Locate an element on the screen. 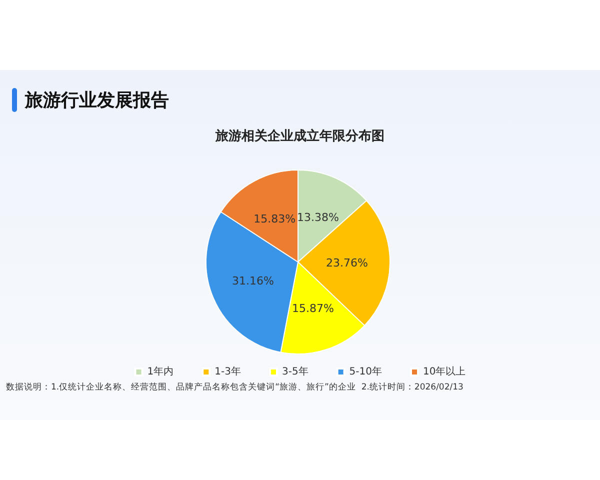 The width and height of the screenshot is (600, 480). legend-label: 1-3年 is located at coordinates (227, 372).